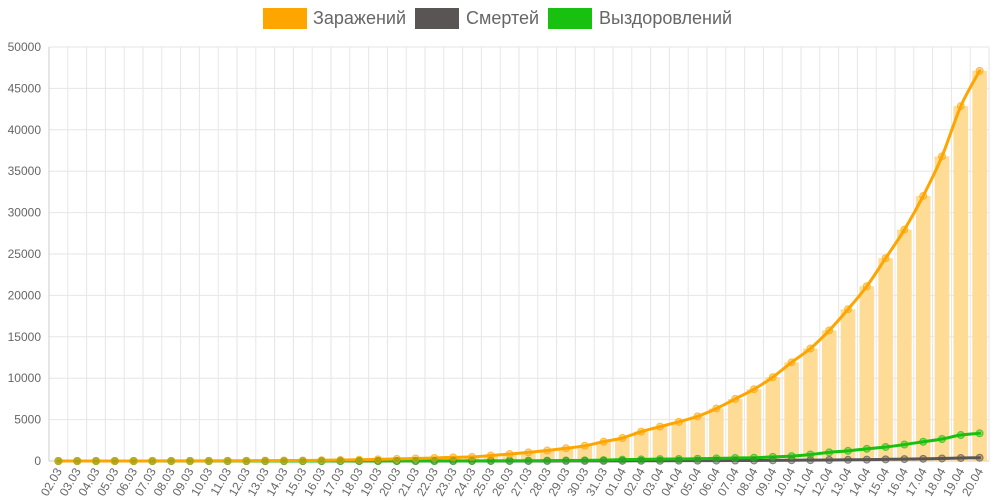 The width and height of the screenshot is (1000, 500). I want to click on y-tick-label: 0, so click(37, 461).